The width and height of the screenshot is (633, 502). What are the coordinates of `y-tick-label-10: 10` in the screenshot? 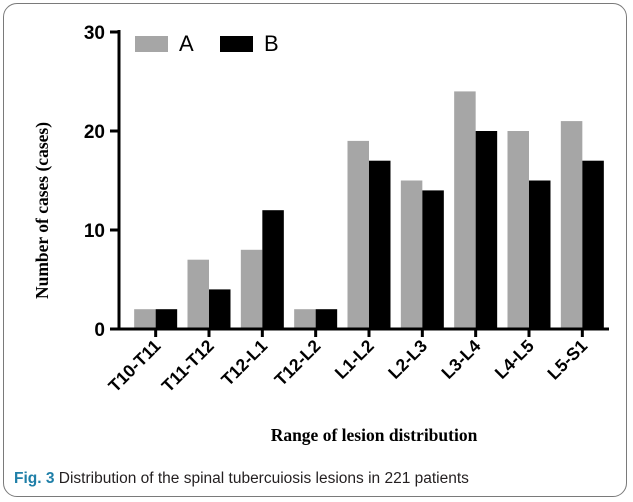 It's located at (94, 231).